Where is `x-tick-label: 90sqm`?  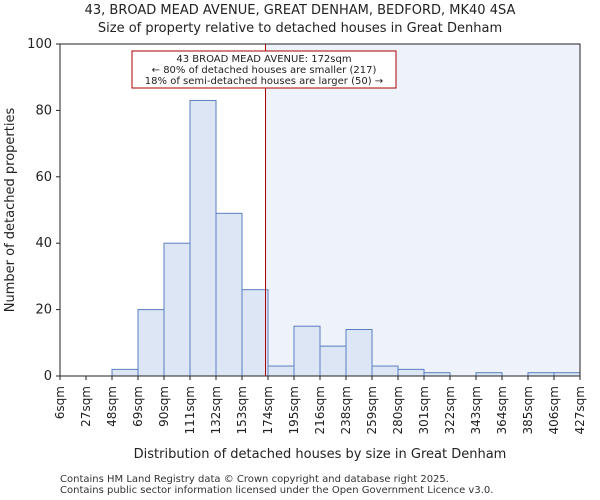 x-tick-label: 90sqm is located at coordinates (164, 406).